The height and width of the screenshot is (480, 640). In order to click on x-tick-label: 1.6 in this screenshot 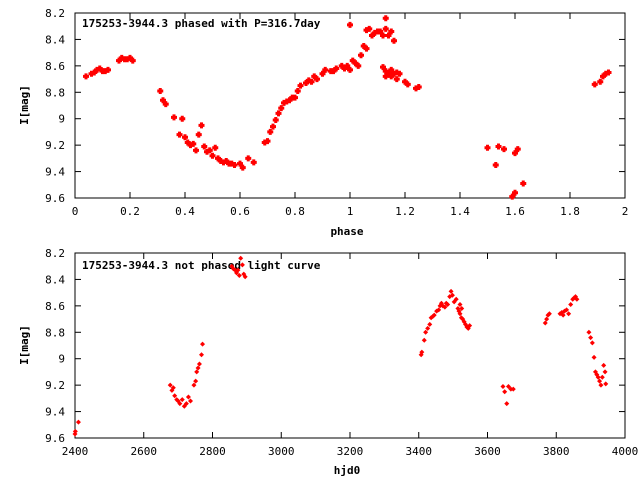, I will do `click(515, 211)`.